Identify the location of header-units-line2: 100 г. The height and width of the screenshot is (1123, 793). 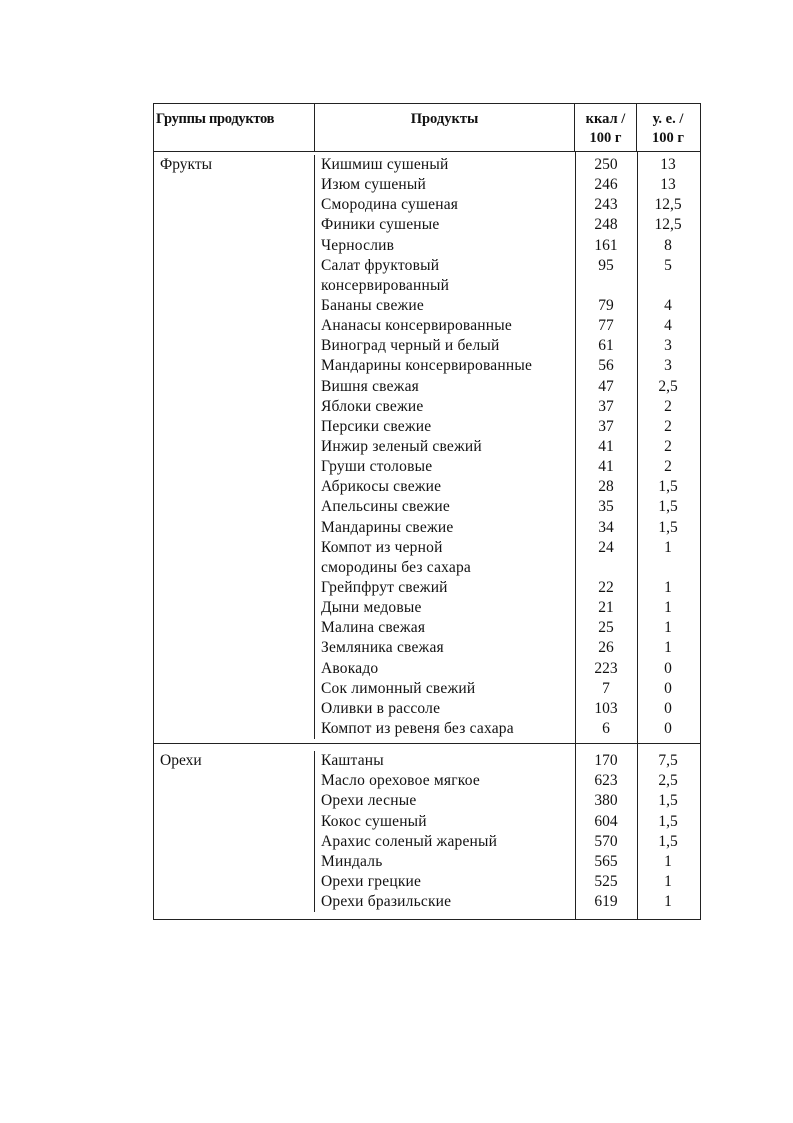
(668, 138).